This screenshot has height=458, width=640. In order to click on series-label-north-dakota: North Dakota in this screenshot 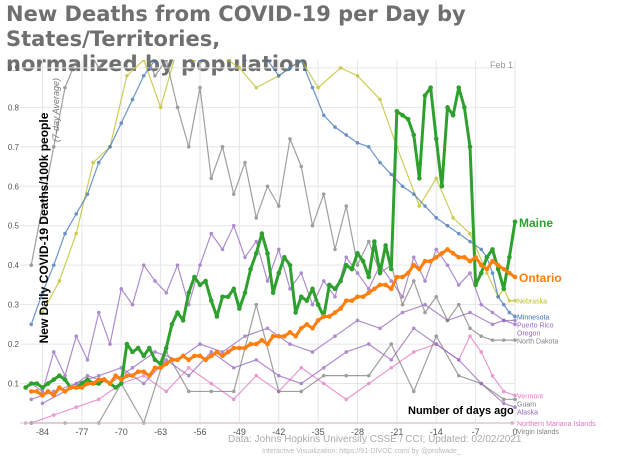, I will do `click(537, 341)`.